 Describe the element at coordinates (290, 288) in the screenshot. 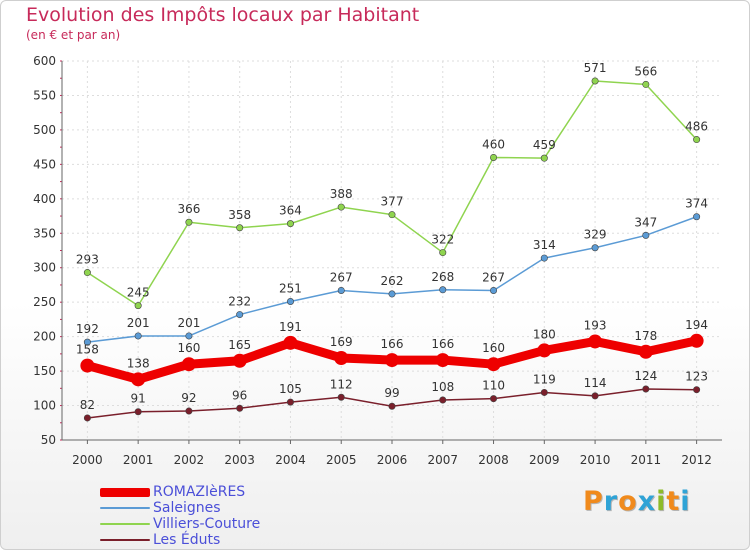

I see `data-label-saleignes: 251` at that location.